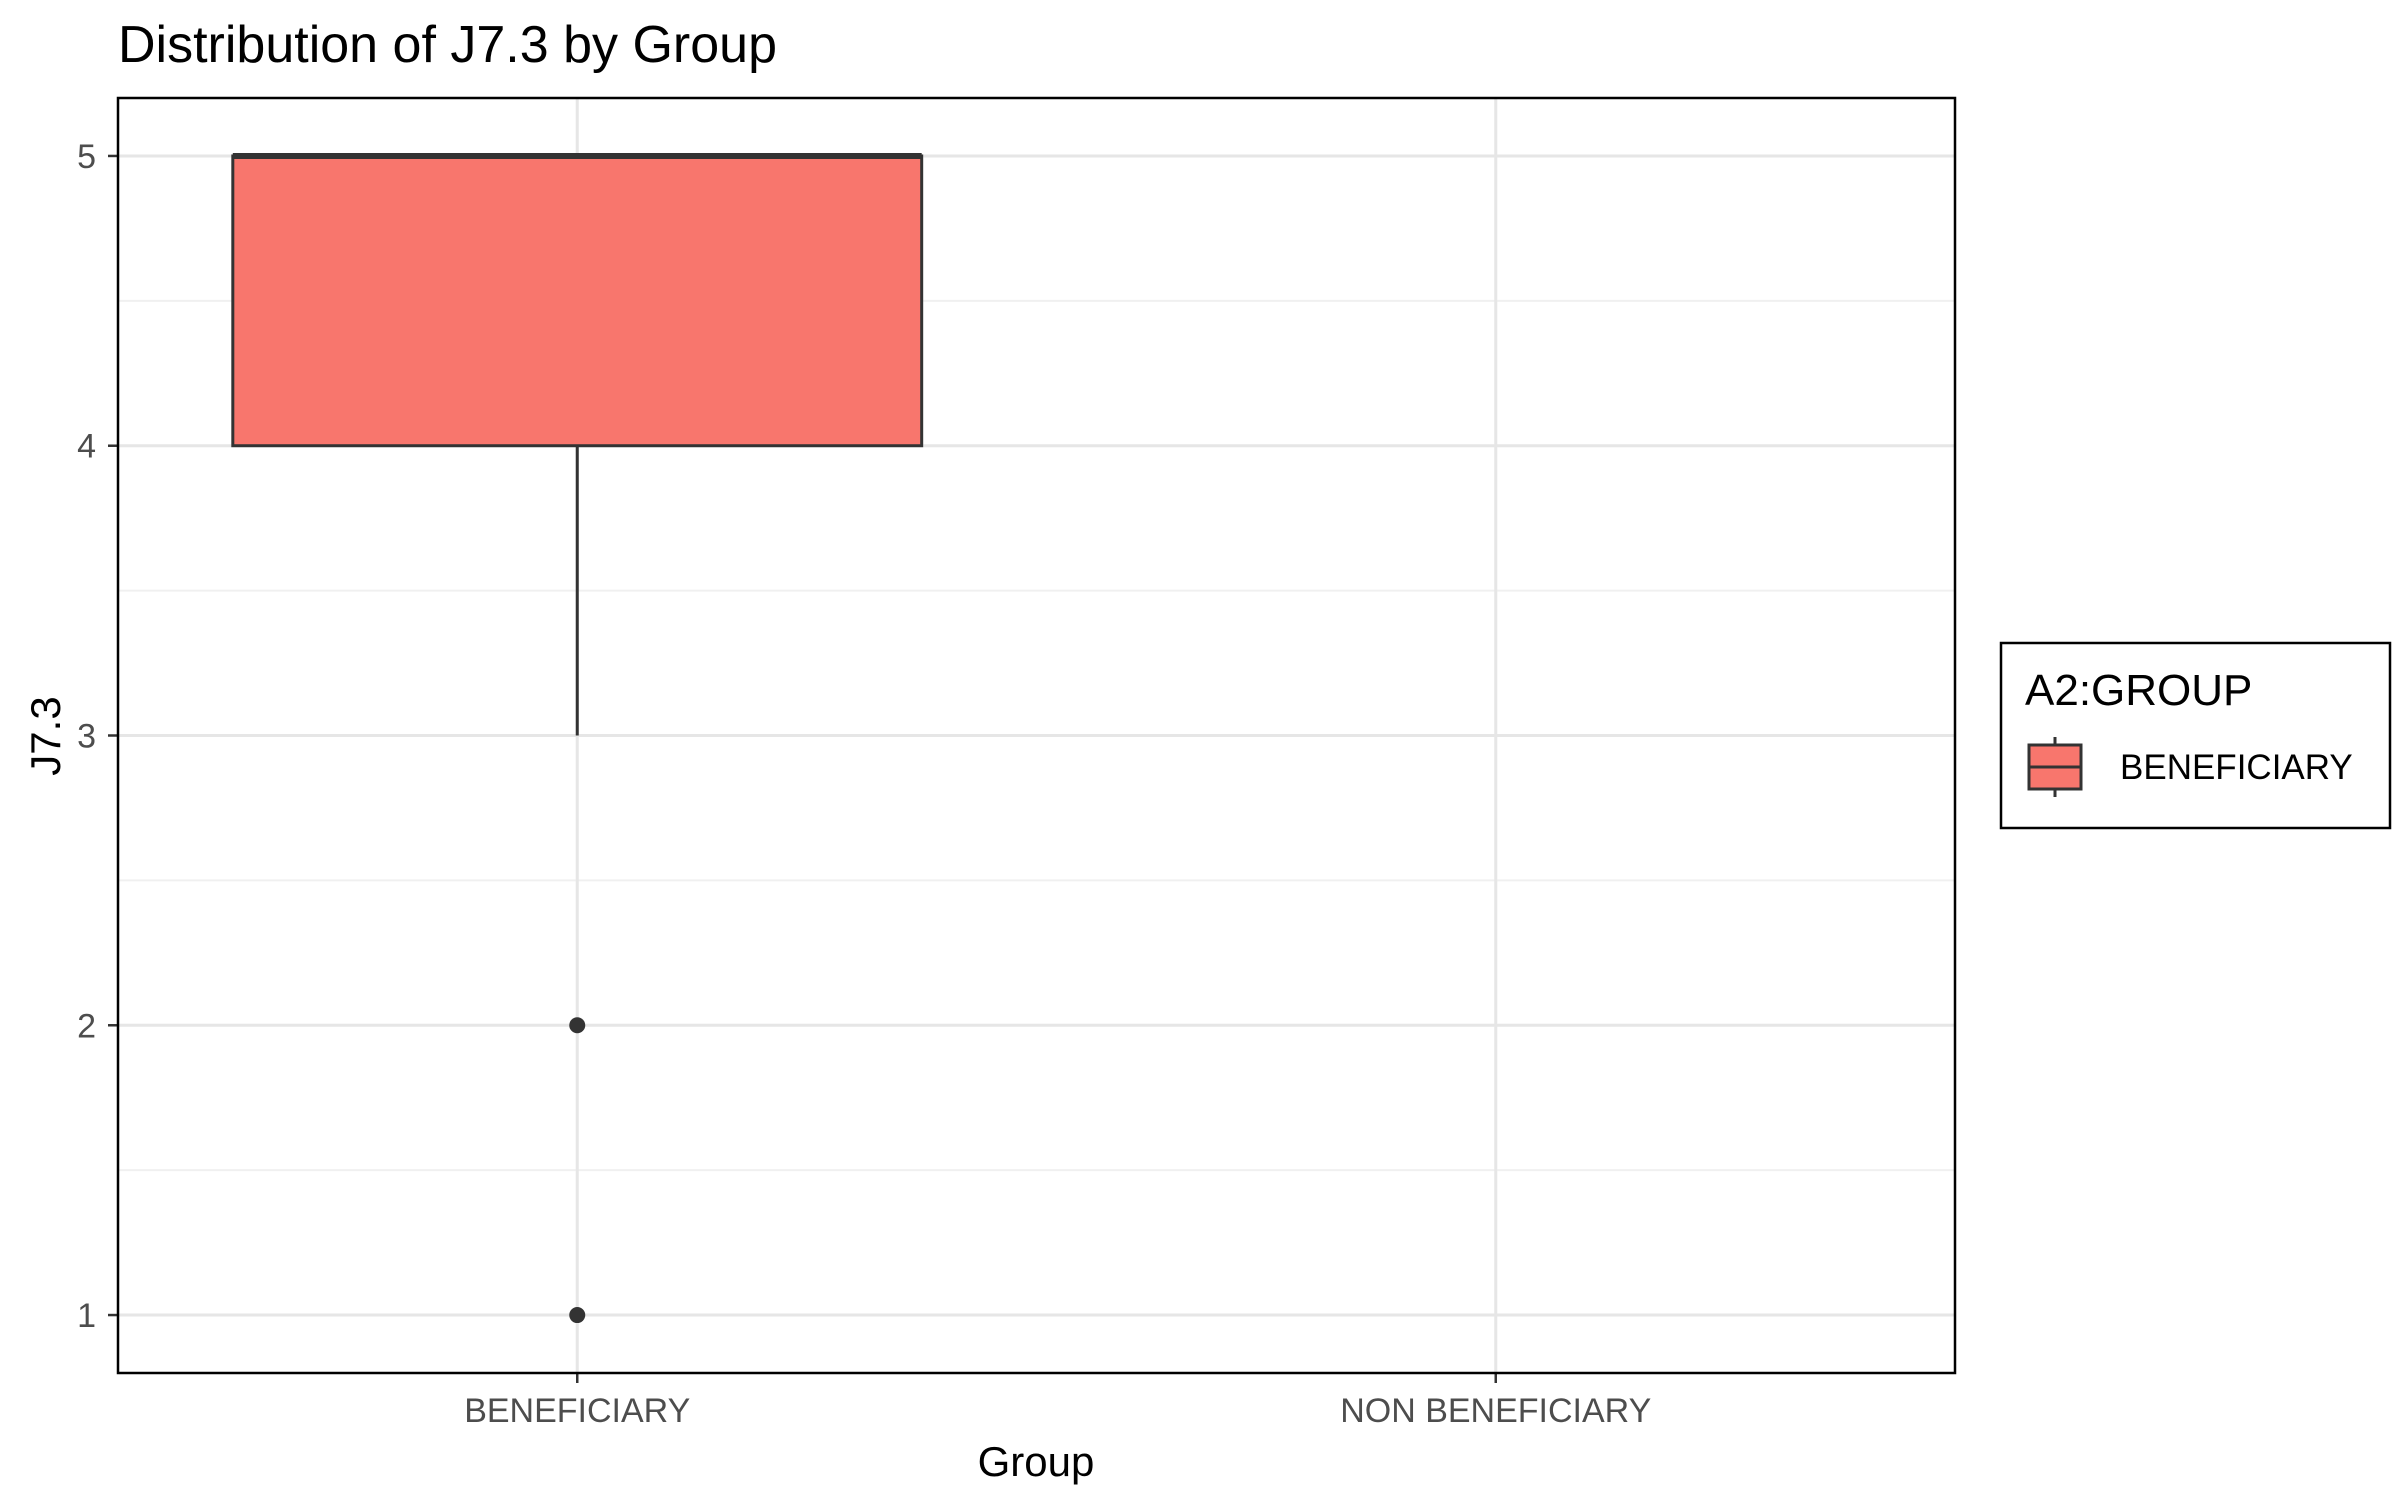 Image resolution: width=2400 pixels, height=1500 pixels. Describe the element at coordinates (577, 301) in the screenshot. I see `box-iqr` at that location.